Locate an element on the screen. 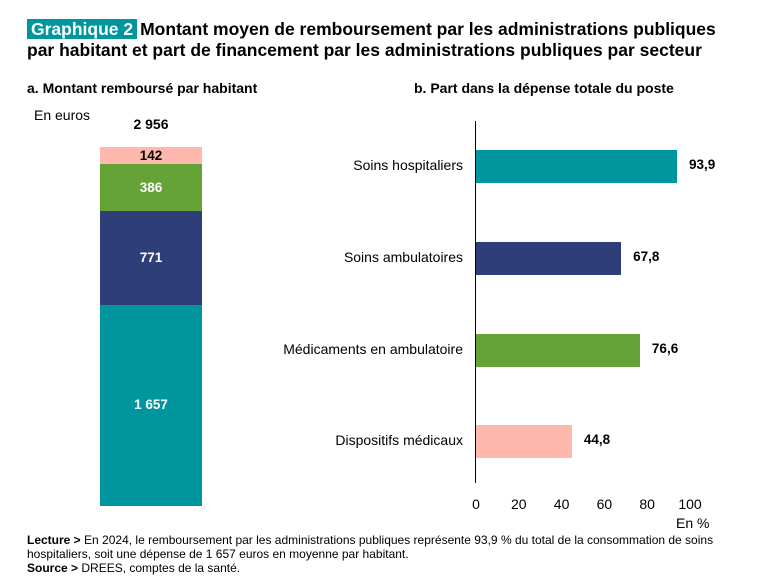 The width and height of the screenshot is (765, 586). stack-segment: 142 is located at coordinates (151, 156).